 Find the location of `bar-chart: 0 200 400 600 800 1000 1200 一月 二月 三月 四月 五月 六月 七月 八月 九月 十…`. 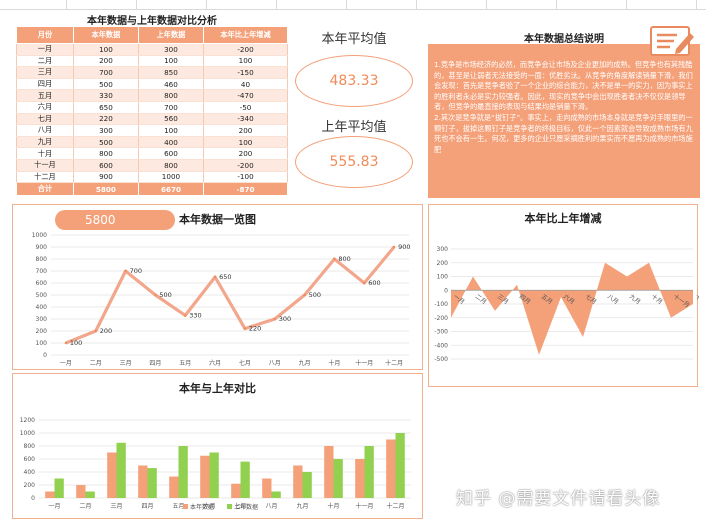

bar-chart: 0 200 400 600 800 1000 1200 一月 二月 三月 四月 五月 六月 七月 八月 九月 十… is located at coordinates (215, 464).